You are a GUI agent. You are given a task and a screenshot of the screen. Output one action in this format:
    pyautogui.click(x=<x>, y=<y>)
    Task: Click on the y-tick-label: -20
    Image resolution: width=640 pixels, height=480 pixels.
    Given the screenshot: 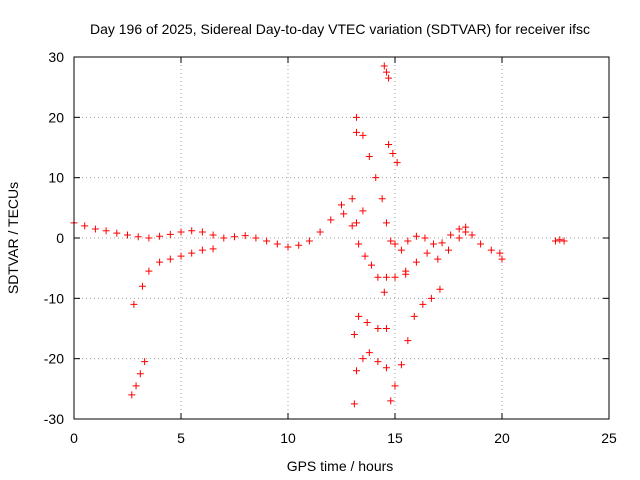 What is the action you would take?
    pyautogui.click(x=54, y=359)
    